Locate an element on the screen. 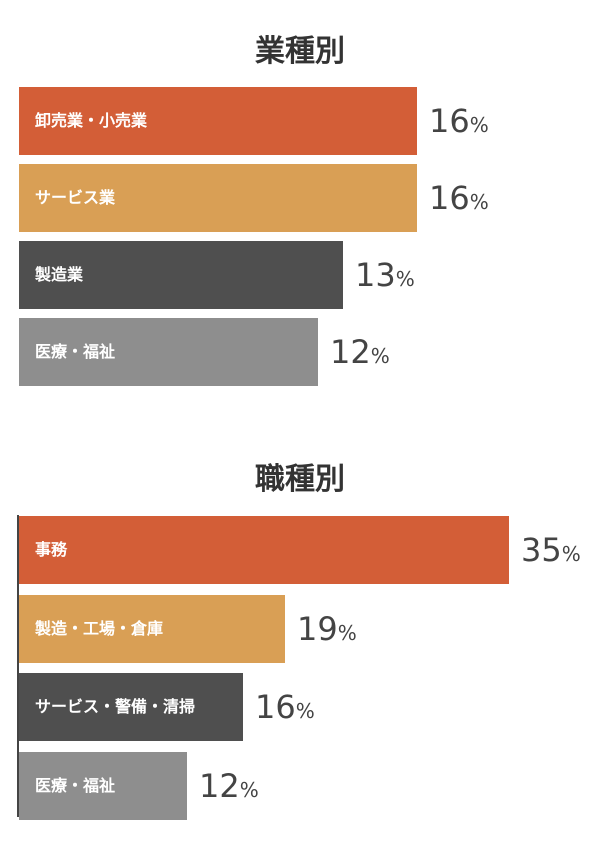  bar-label: サービス業 is located at coordinates (75, 197).